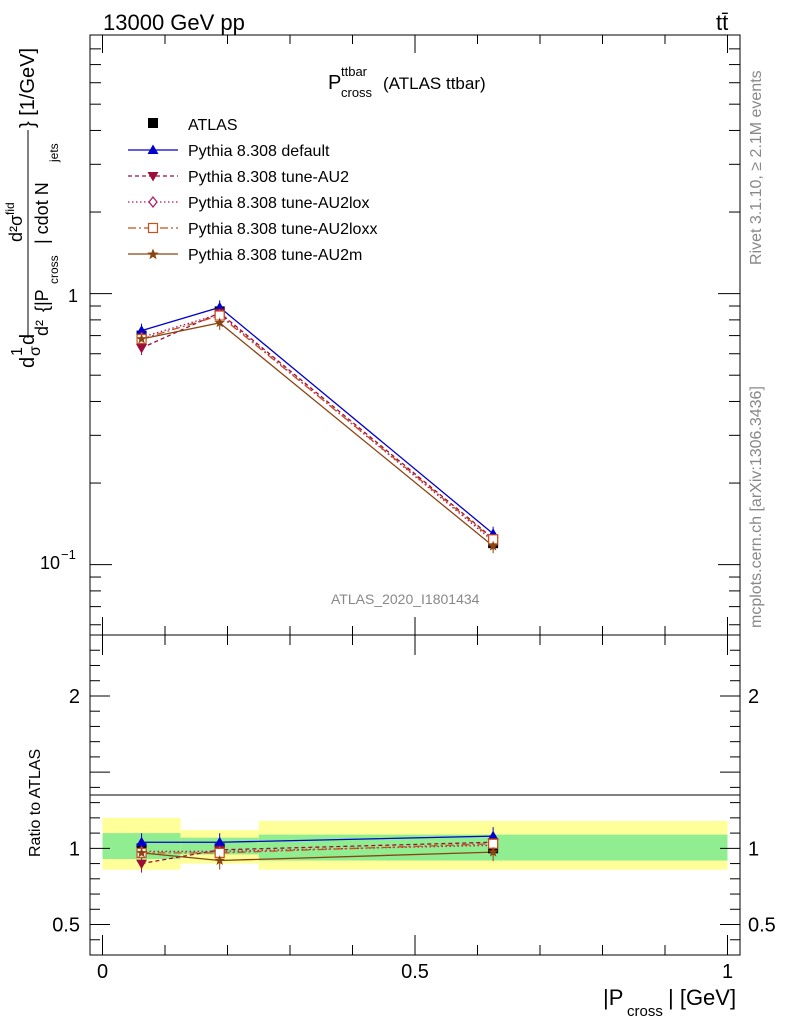 This screenshot has height=1024, width=786. I want to click on process-label: 13000 GeV pp, so click(174, 22).